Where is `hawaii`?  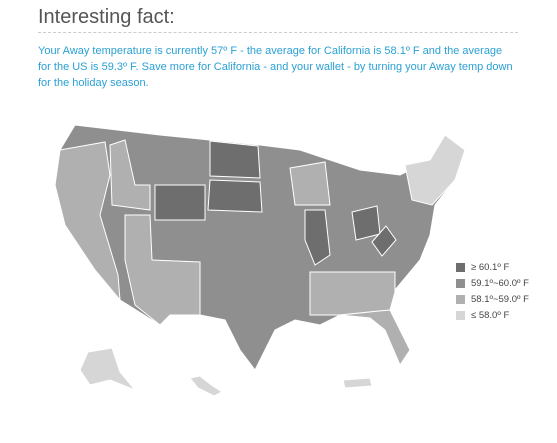
hawaii is located at coordinates (206, 386).